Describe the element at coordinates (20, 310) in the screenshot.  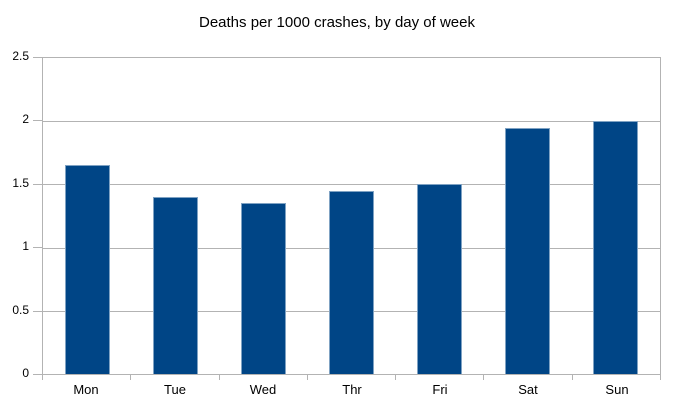
I see `y-axis-label: 0.5` at that location.